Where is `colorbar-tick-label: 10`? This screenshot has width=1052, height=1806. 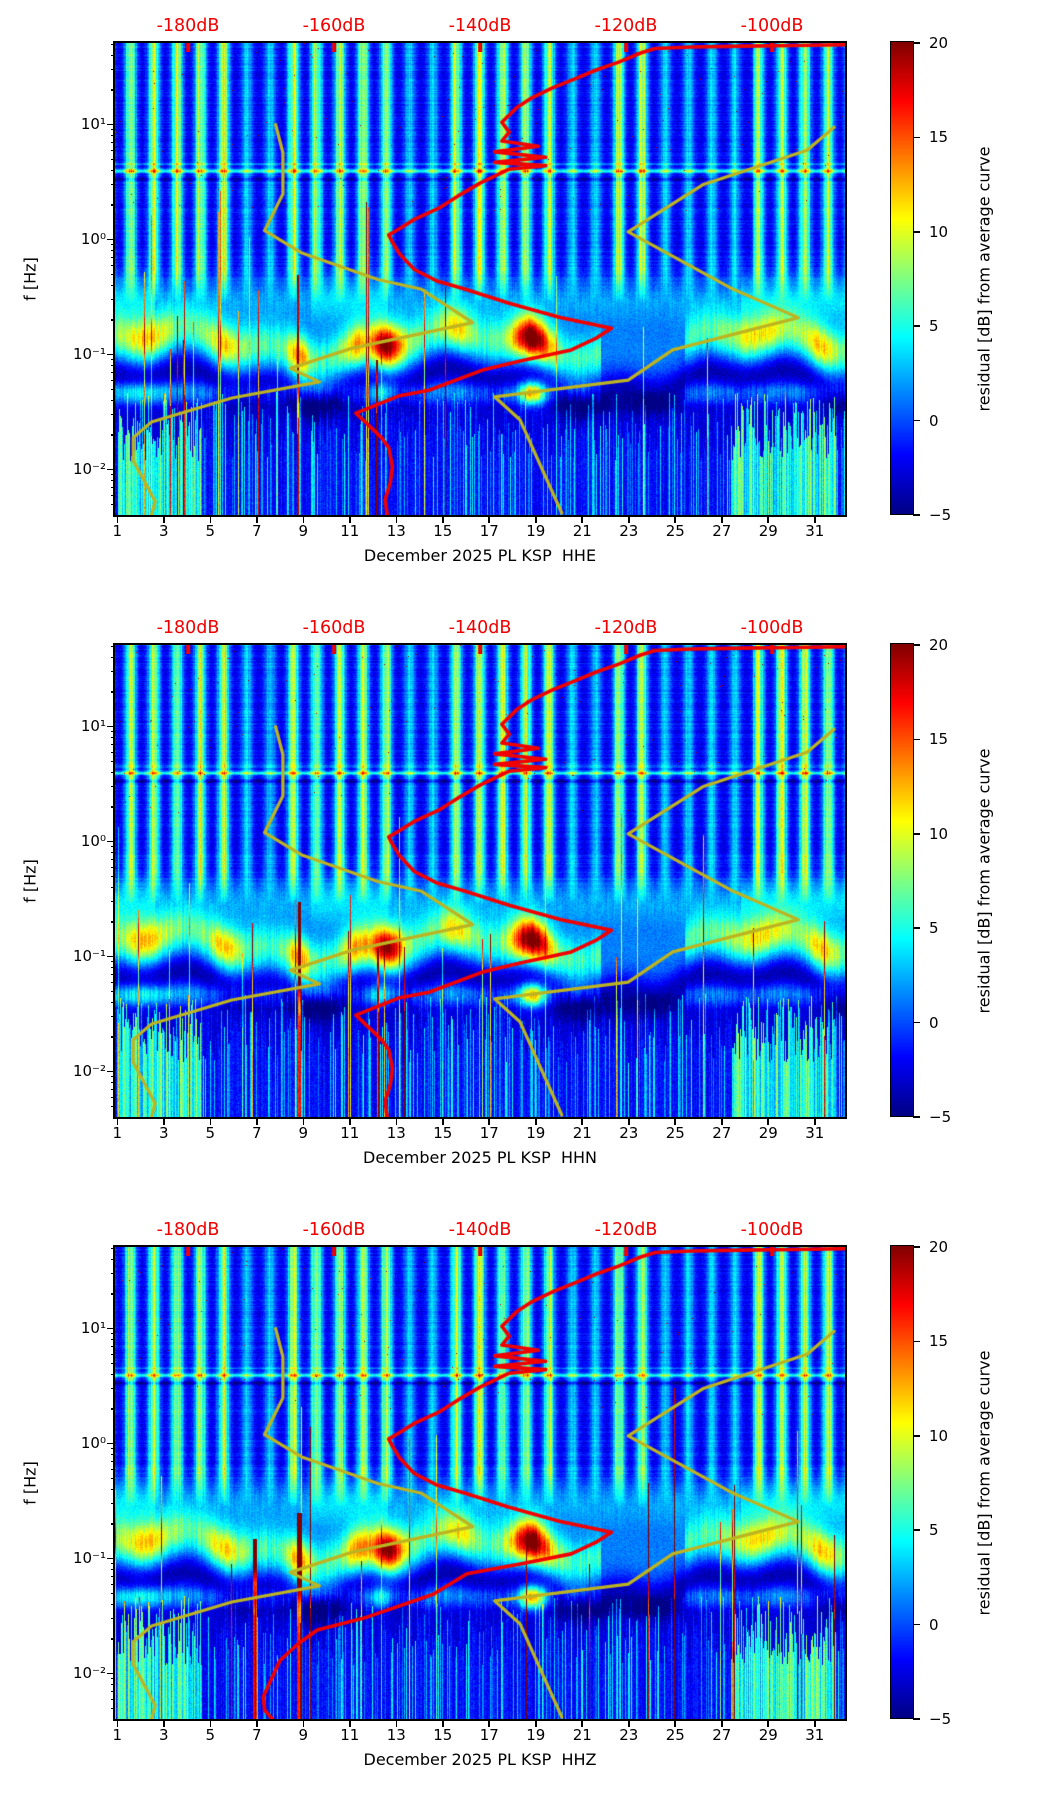
colorbar-tick-label: 10 is located at coordinates (939, 1435).